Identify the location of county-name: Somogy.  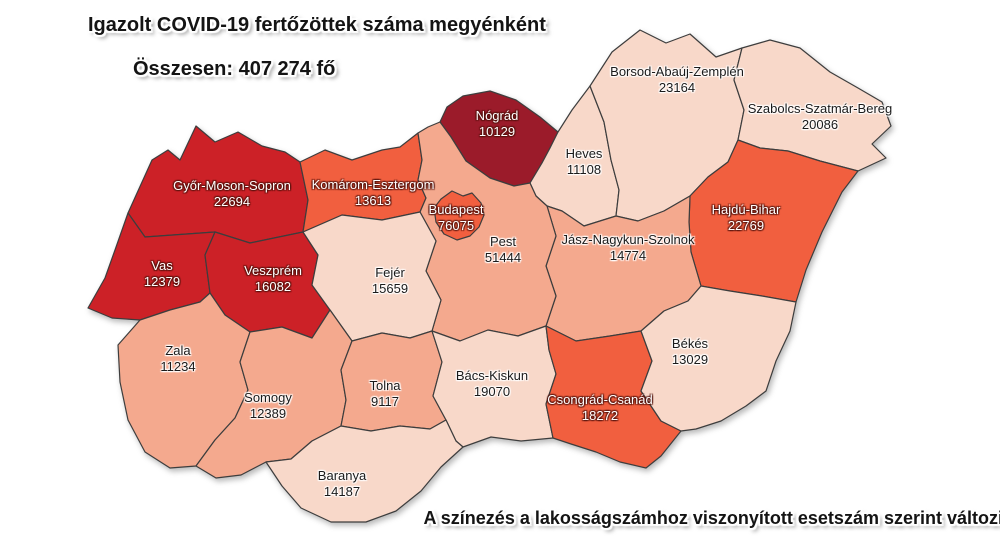
(268, 397).